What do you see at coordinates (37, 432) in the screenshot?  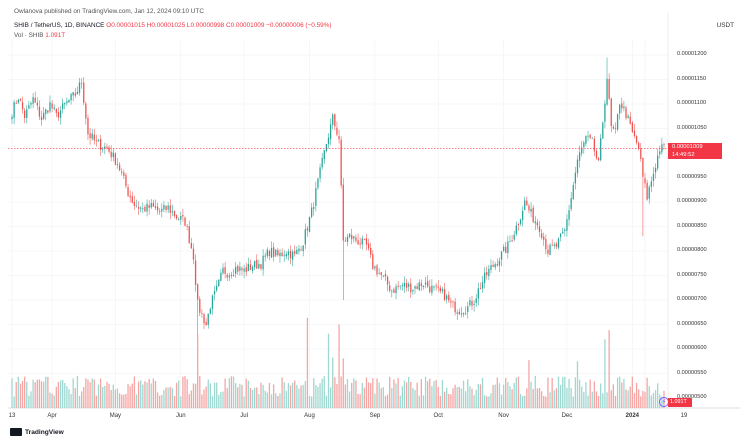 I see `tradingview-logo: TradingView` at bounding box center [37, 432].